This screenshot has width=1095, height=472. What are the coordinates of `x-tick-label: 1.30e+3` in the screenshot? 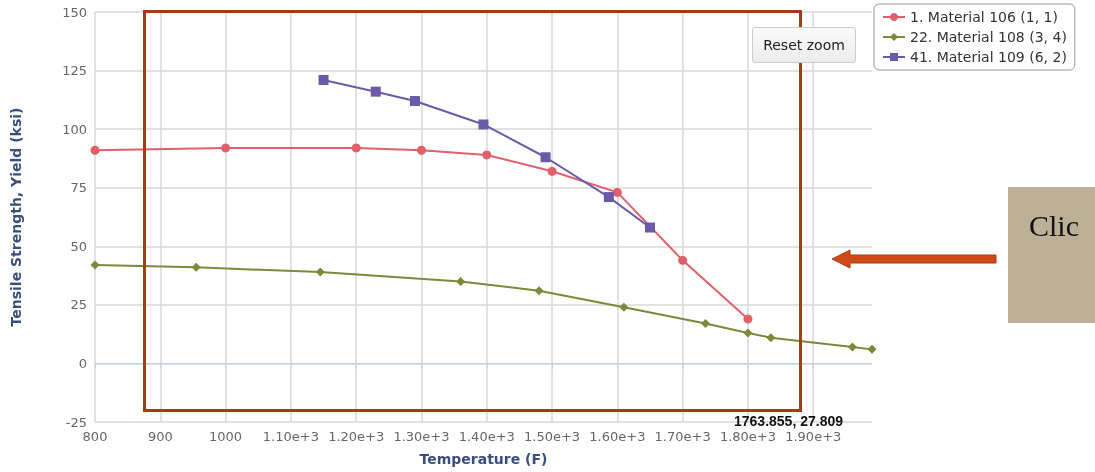 It's located at (421, 436).